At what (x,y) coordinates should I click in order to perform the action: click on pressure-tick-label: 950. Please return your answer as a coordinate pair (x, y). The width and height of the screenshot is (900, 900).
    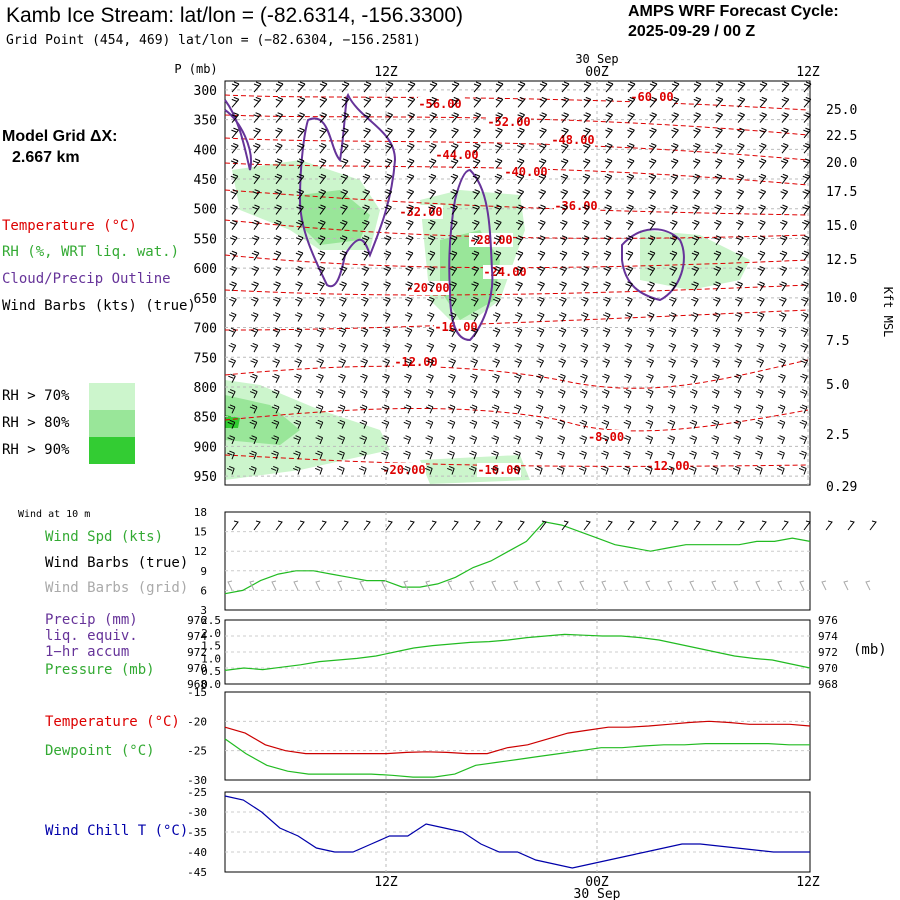
    Looking at the image, I should click on (205, 477).